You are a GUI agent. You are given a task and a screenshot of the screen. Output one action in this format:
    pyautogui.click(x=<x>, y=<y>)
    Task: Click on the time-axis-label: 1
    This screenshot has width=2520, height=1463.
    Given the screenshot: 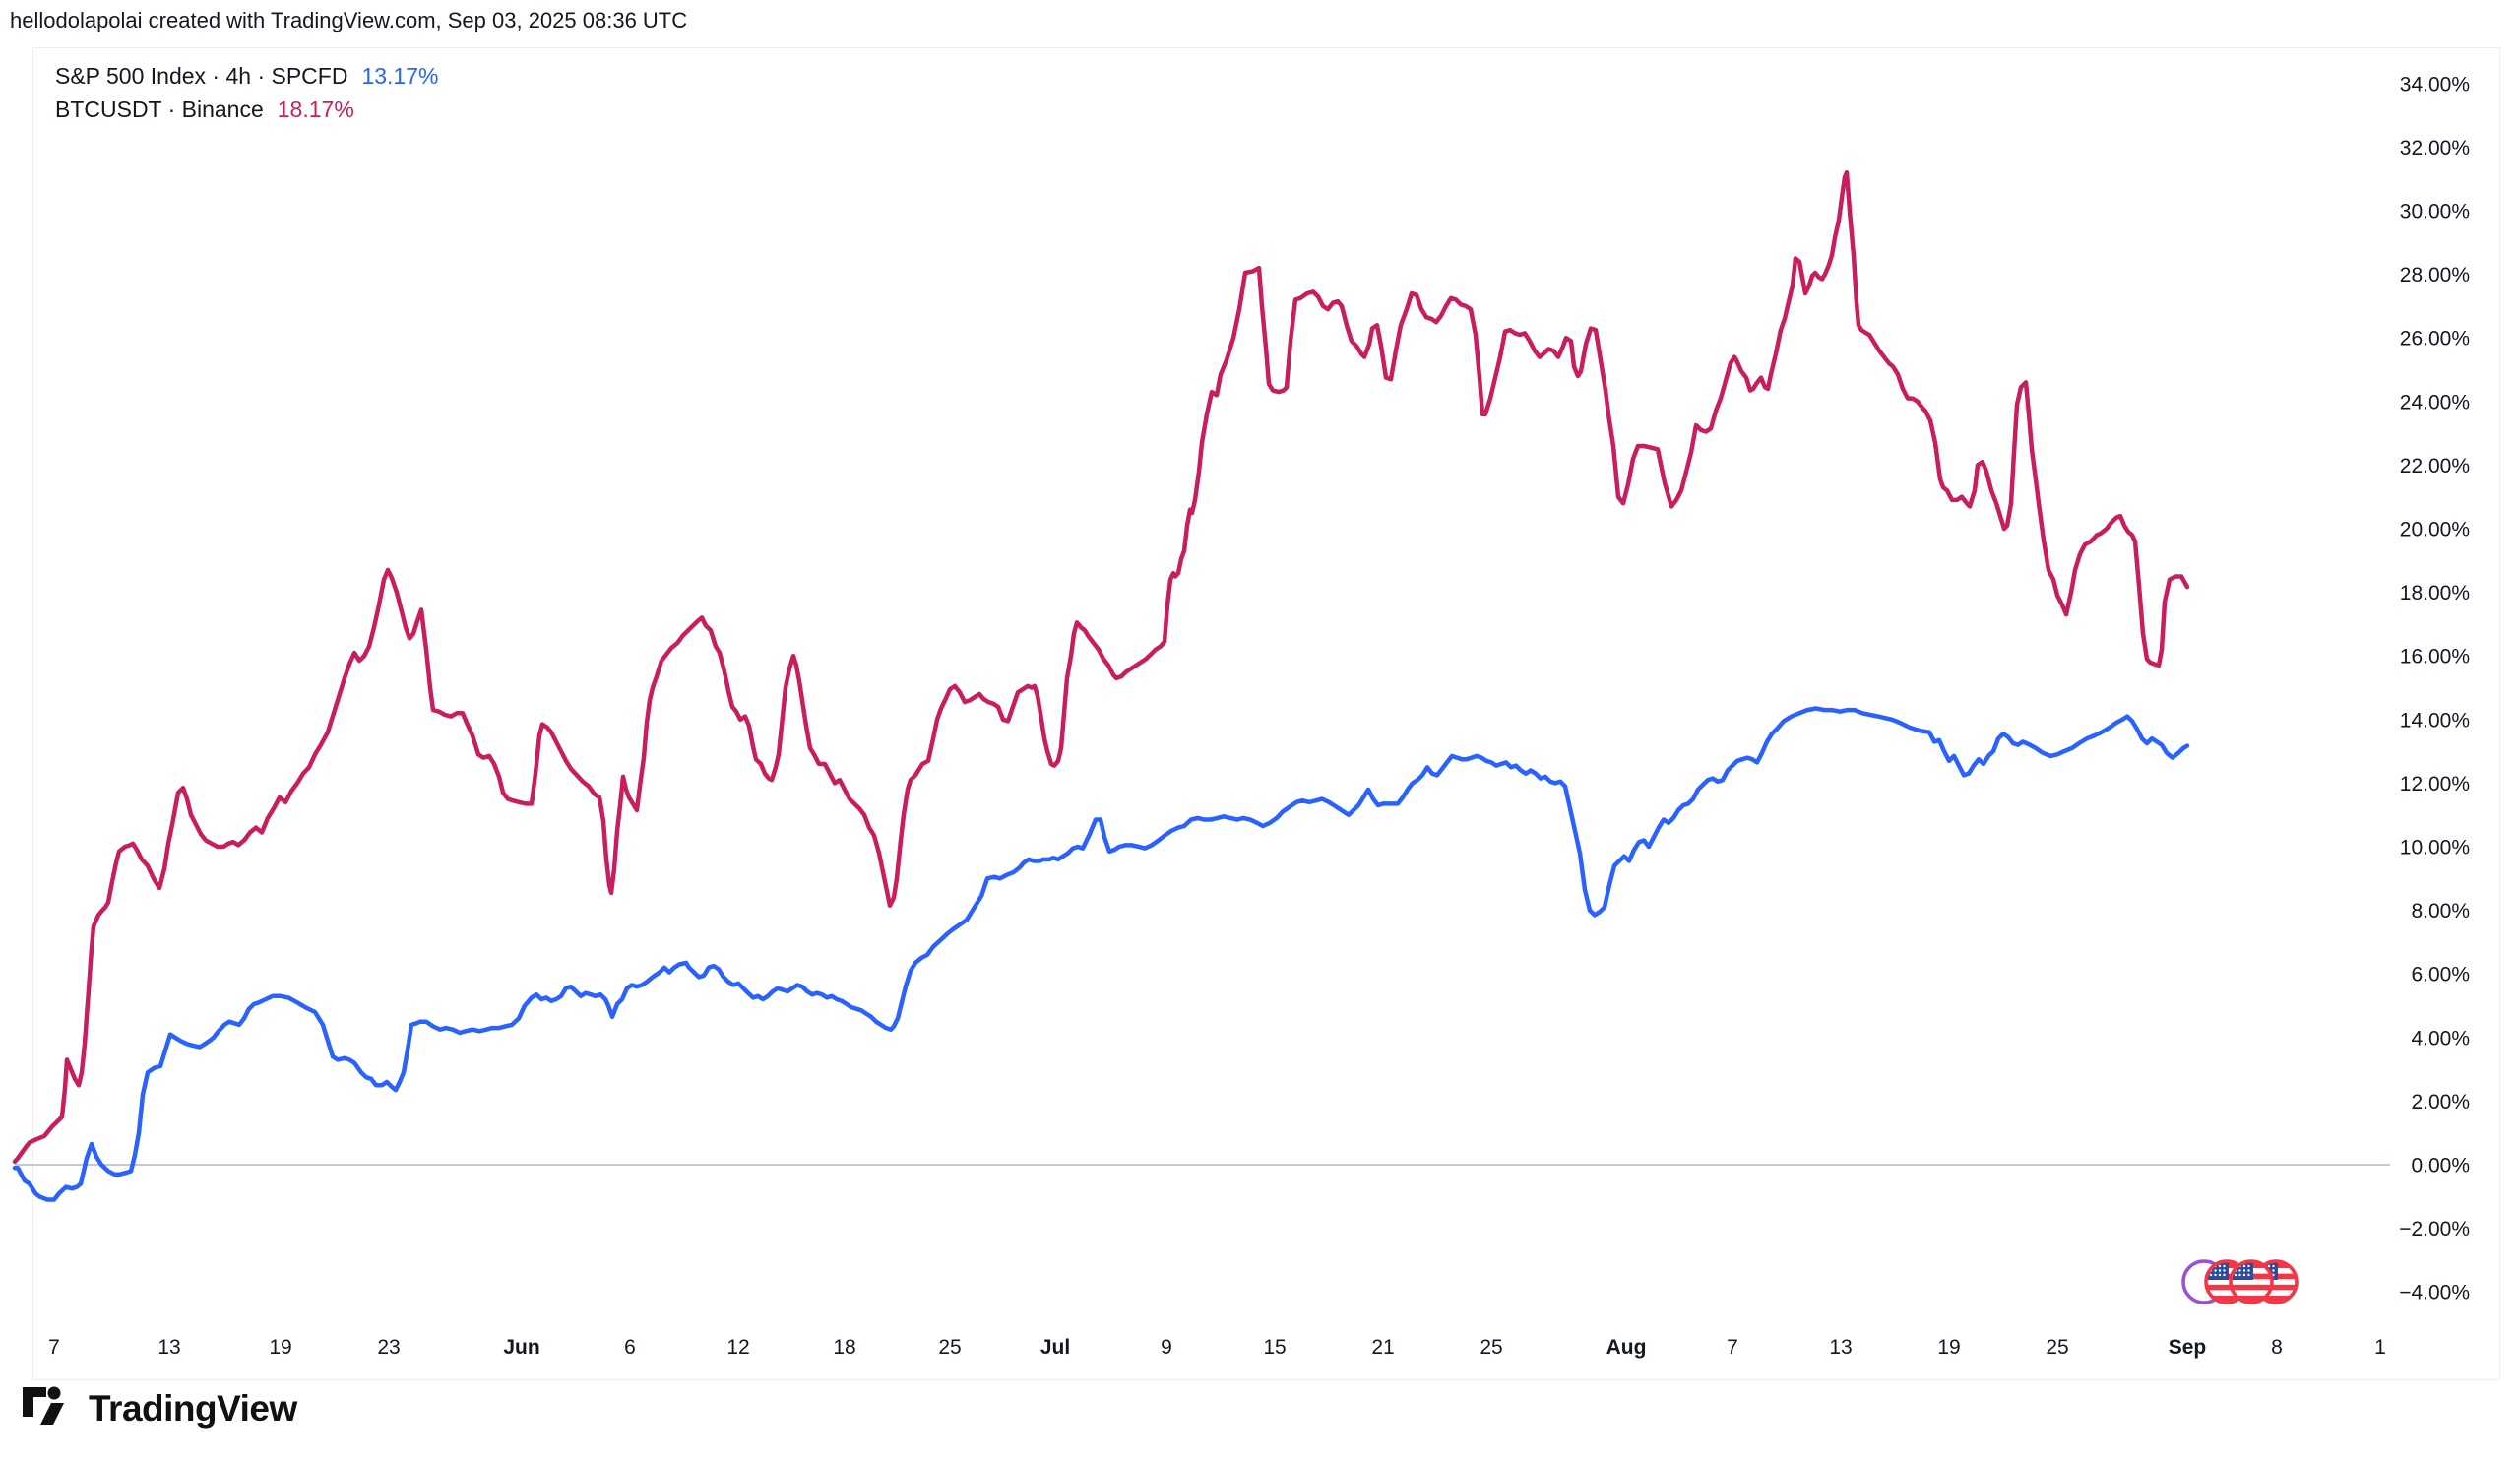 What is the action you would take?
    pyautogui.click(x=2380, y=1347)
    